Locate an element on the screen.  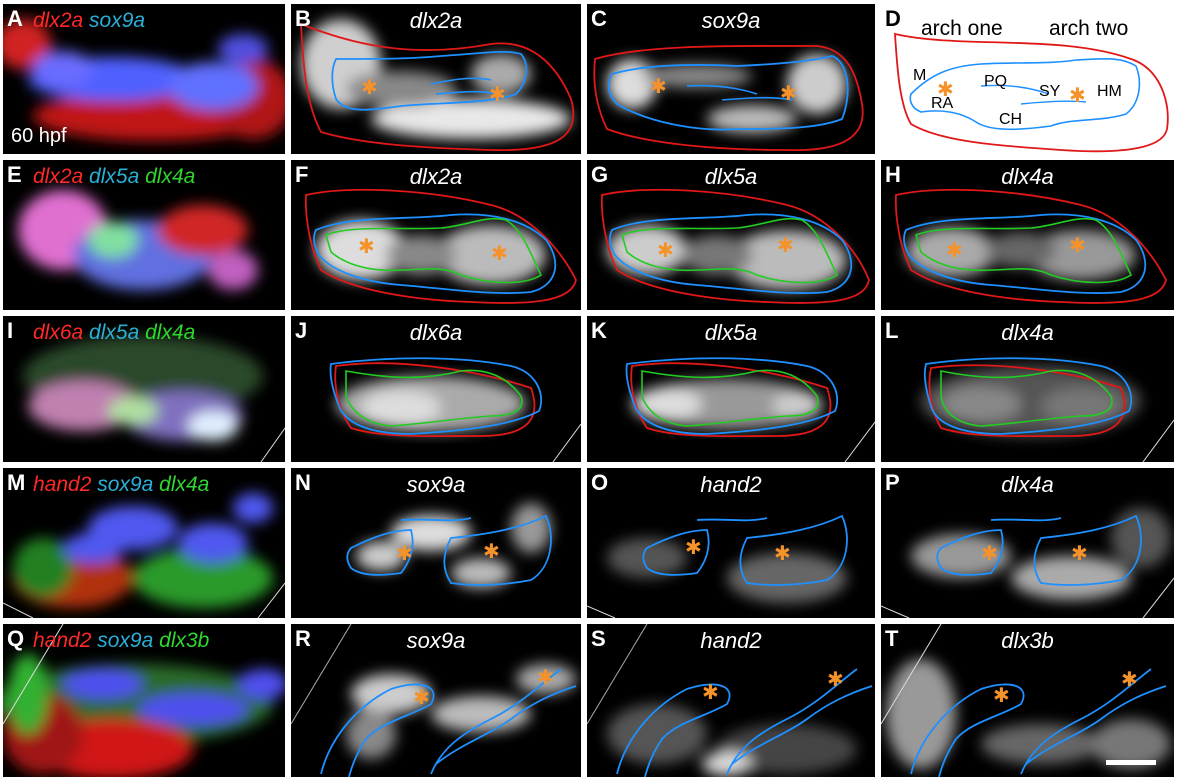
panel-title: dlx2a is located at coordinates (436, 20).